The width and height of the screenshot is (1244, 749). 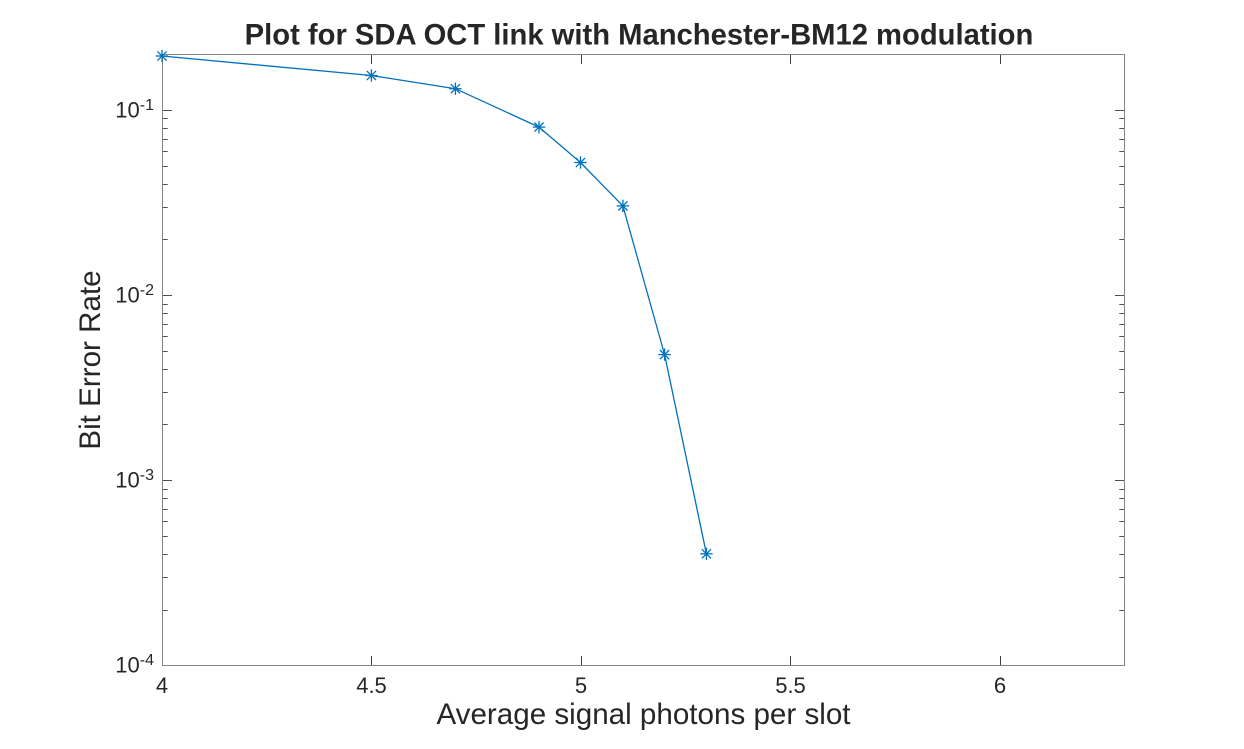 What do you see at coordinates (371, 685) in the screenshot?
I see `svg-text: 4.5` at bounding box center [371, 685].